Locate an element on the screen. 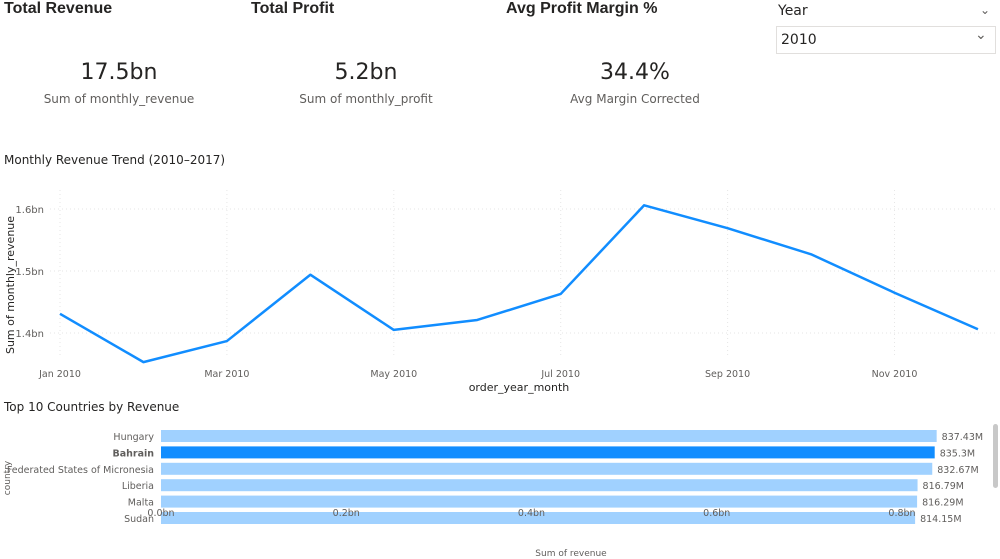  bar-sudan is located at coordinates (538, 518).